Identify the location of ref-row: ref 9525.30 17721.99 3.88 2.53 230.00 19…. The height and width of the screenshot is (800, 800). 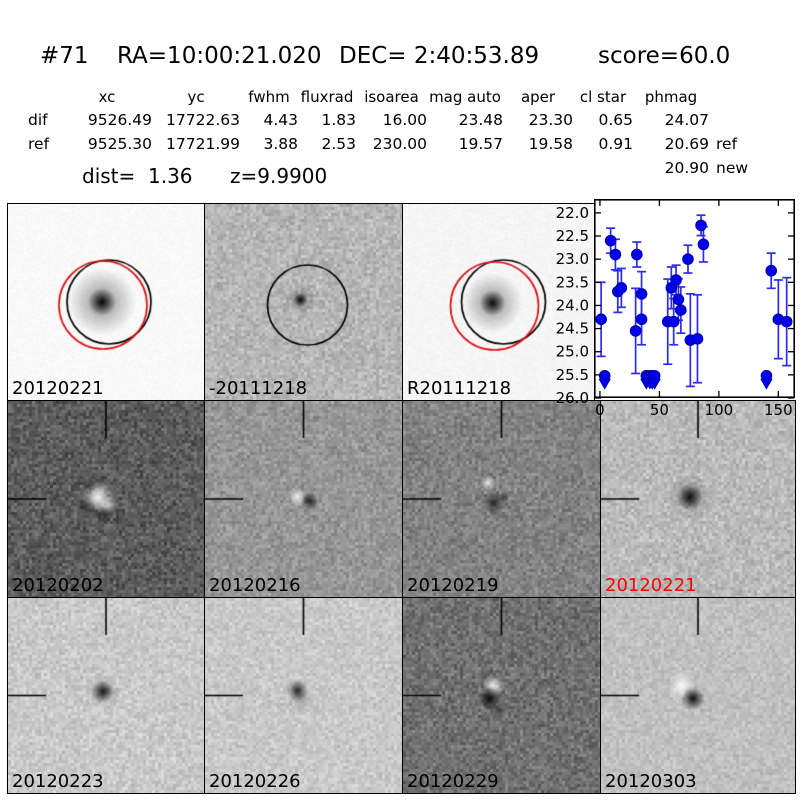
(398, 144).